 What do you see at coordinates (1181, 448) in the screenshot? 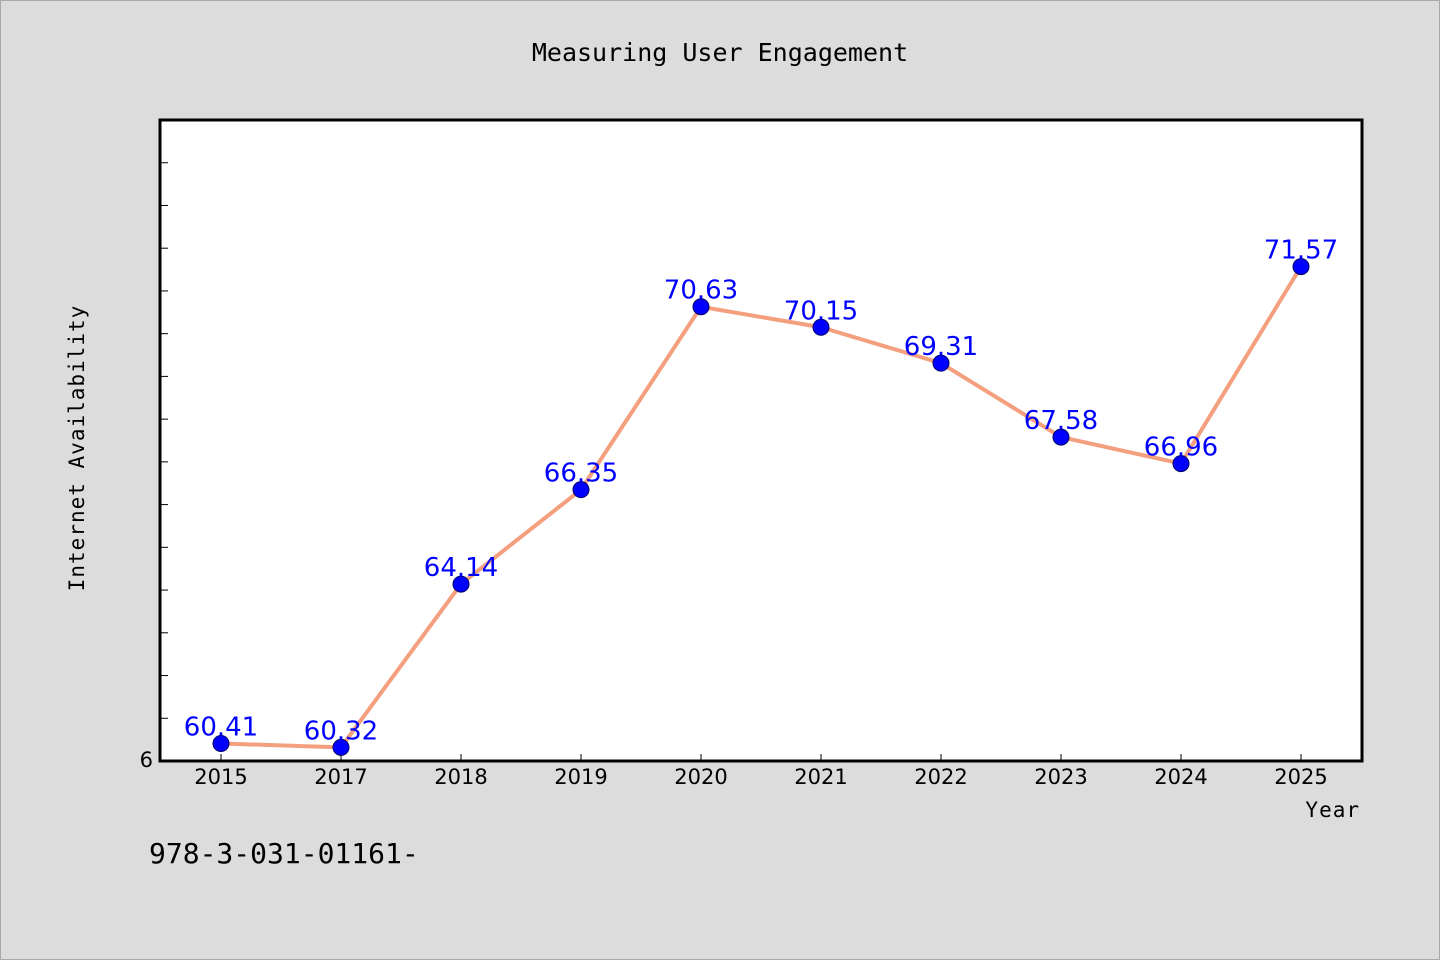
I see `data-label: 66.96` at bounding box center [1181, 448].